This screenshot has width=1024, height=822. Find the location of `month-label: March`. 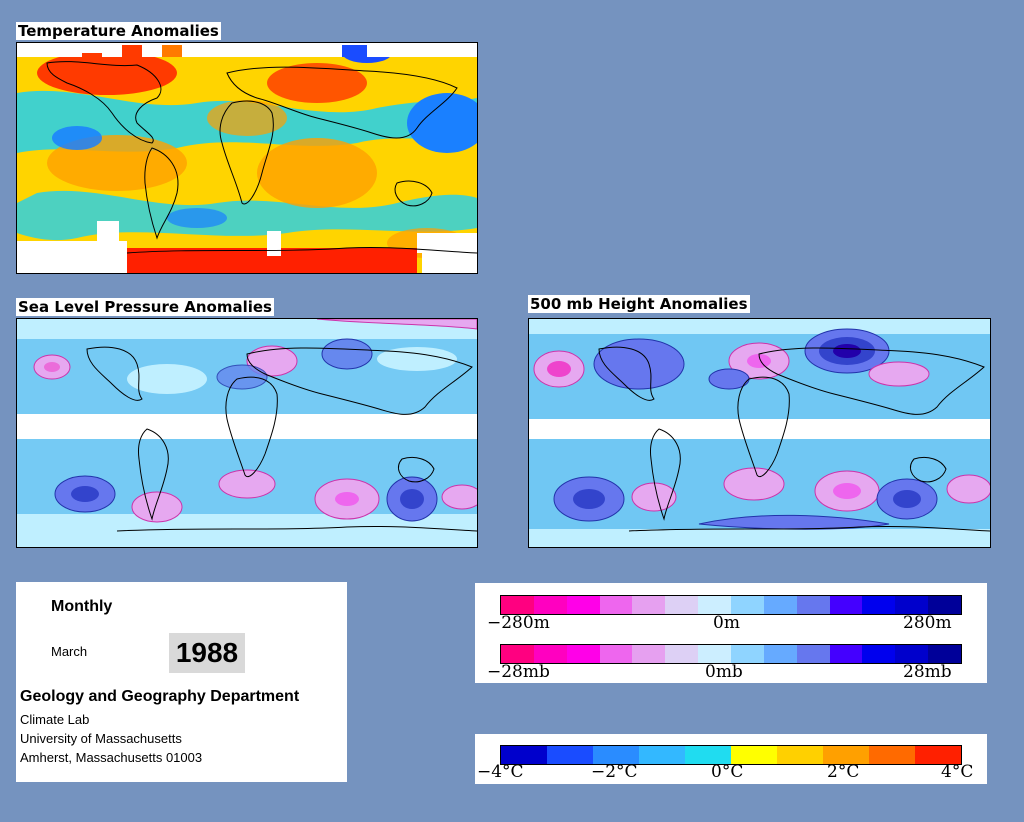

month-label: March is located at coordinates (69, 651).